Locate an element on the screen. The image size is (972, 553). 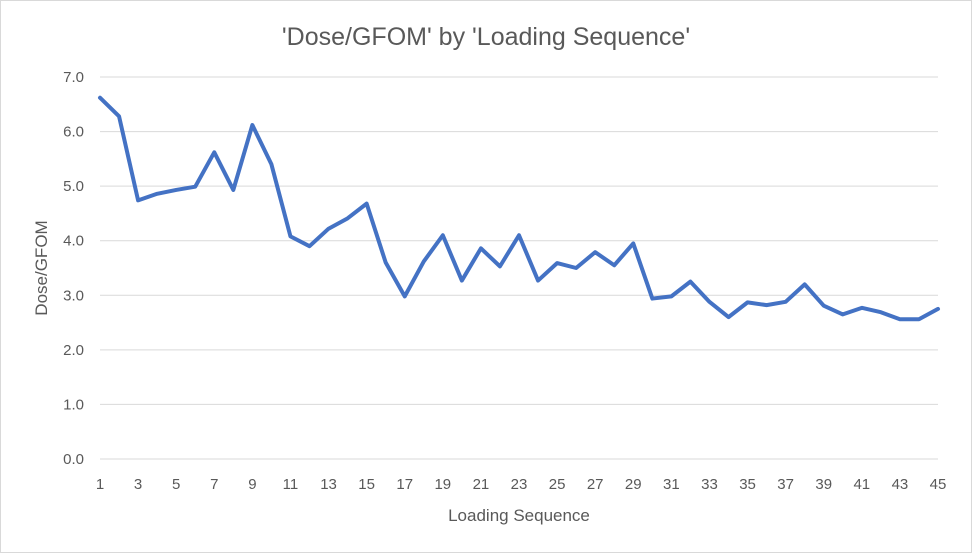
y-tick-labels: 0.0 1.0 2.0 3.0 4.0 5.0 6.0 7.0 is located at coordinates (73, 268).